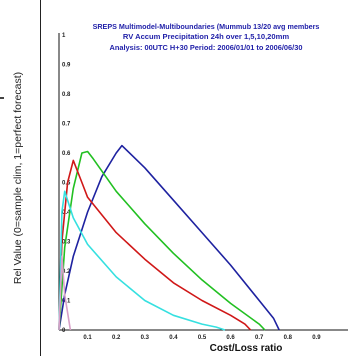 This screenshot has height=356, width=352. What do you see at coordinates (66, 213) in the screenshot?
I see `y-tick-label: 0.4` at bounding box center [66, 213].